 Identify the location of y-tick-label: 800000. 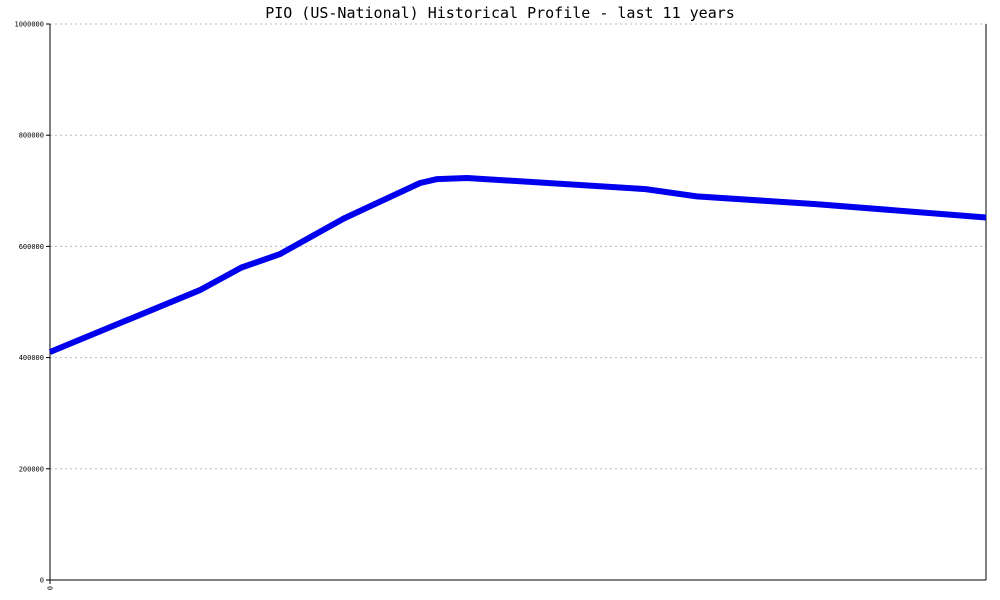
(31, 136).